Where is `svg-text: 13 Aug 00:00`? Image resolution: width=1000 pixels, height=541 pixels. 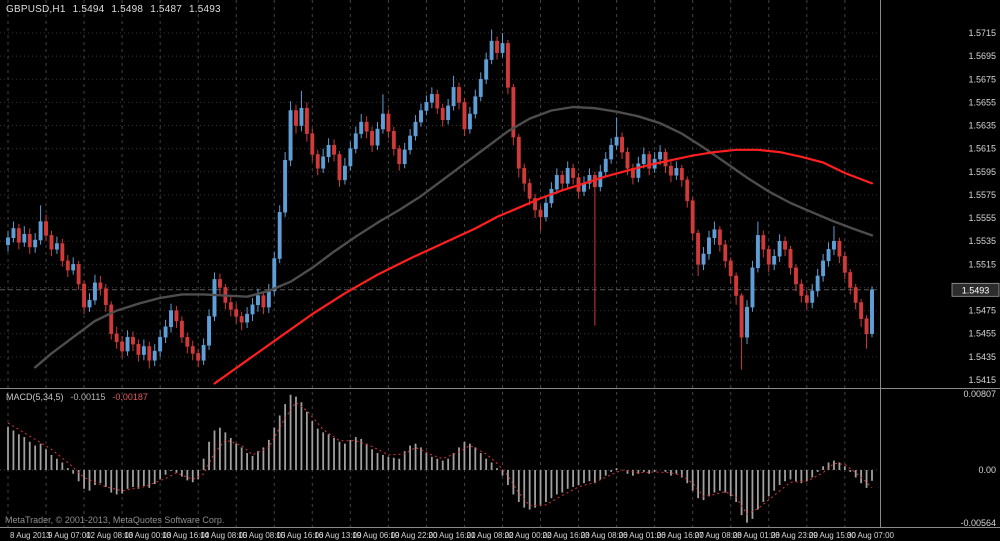 svg-text: 13 Aug 00:00 is located at coordinates (148, 535).